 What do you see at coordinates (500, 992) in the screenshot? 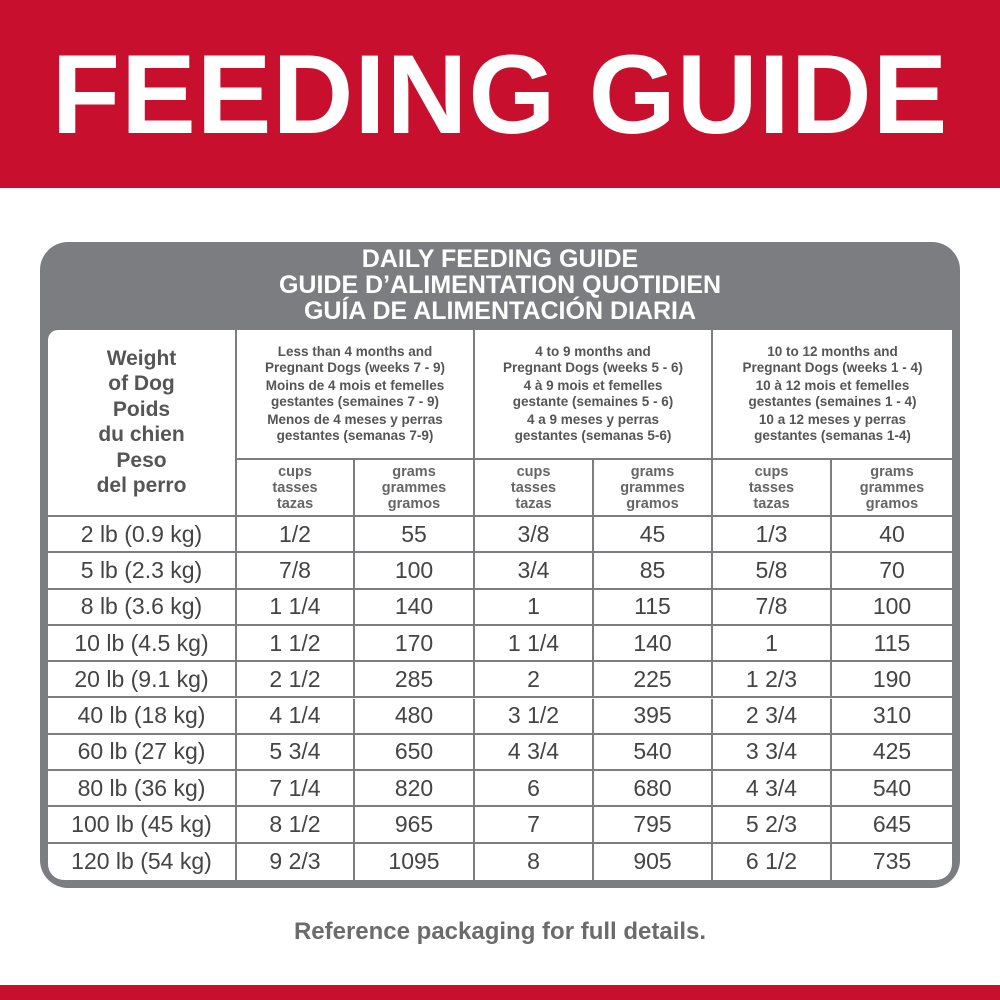
I see `bottom-band` at bounding box center [500, 992].